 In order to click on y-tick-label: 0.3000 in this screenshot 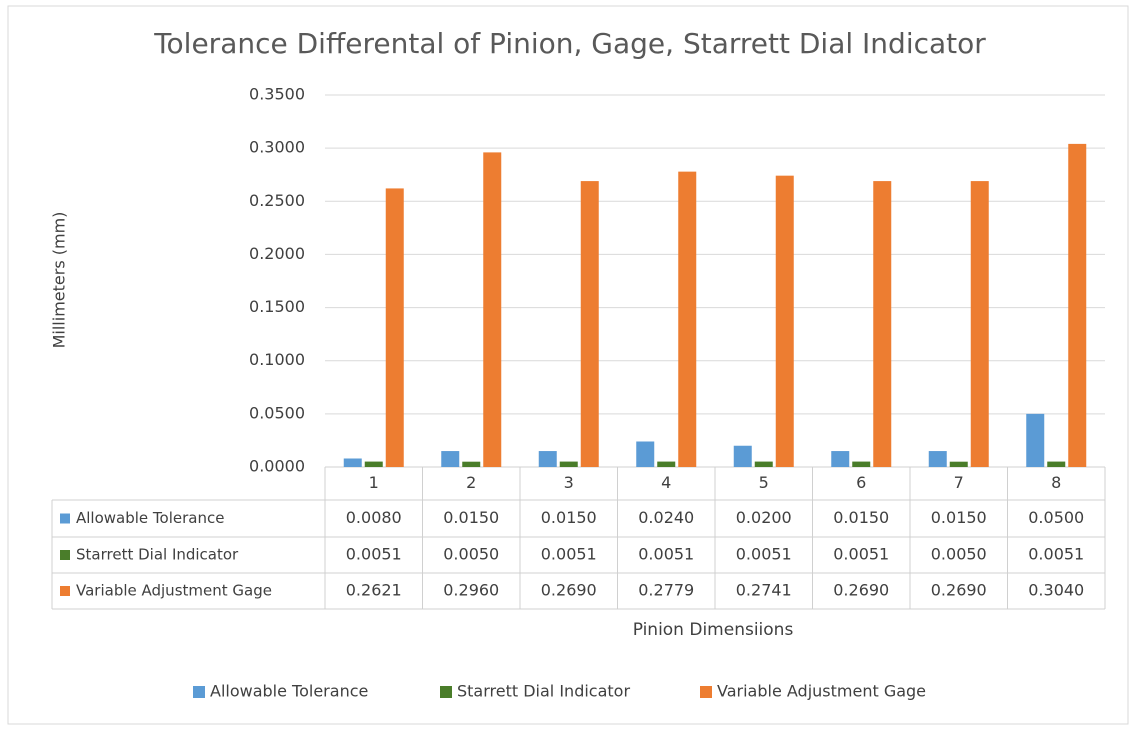, I will do `click(277, 147)`.